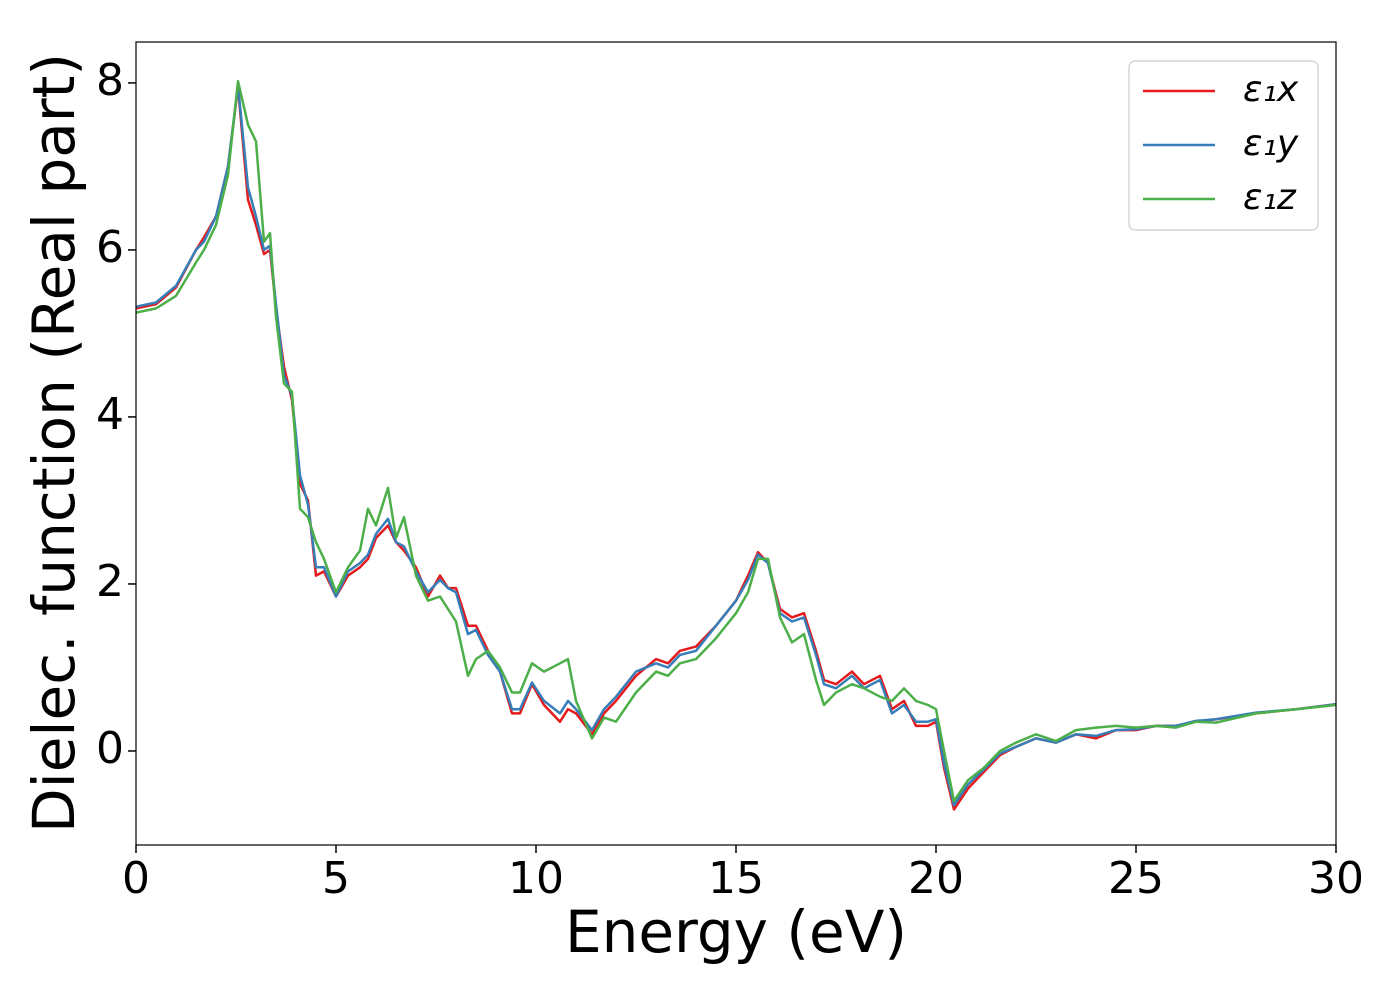 The height and width of the screenshot is (1000, 1400). Describe the element at coordinates (936, 878) in the screenshot. I see `x-tick-label: 20` at that location.